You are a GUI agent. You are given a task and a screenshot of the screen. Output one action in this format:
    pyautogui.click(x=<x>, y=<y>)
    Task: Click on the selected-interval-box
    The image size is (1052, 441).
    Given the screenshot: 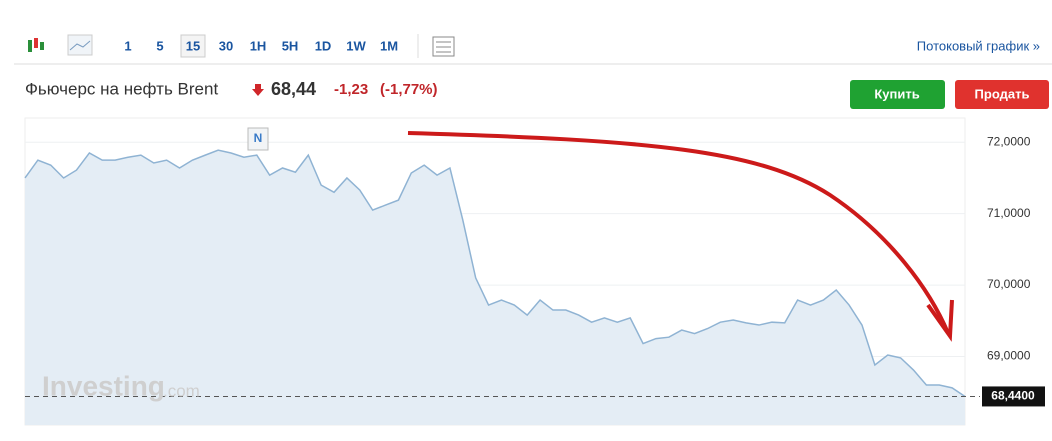 What is the action you would take?
    pyautogui.click(x=193, y=46)
    